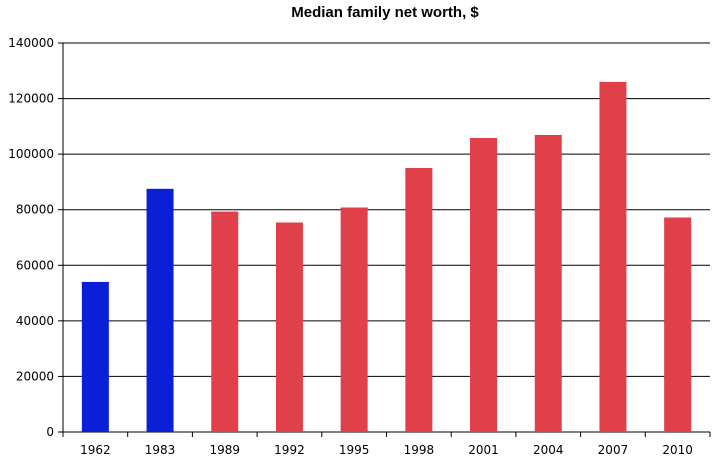  Describe the element at coordinates (95, 282) in the screenshot. I see `bar-top-1962` at that location.